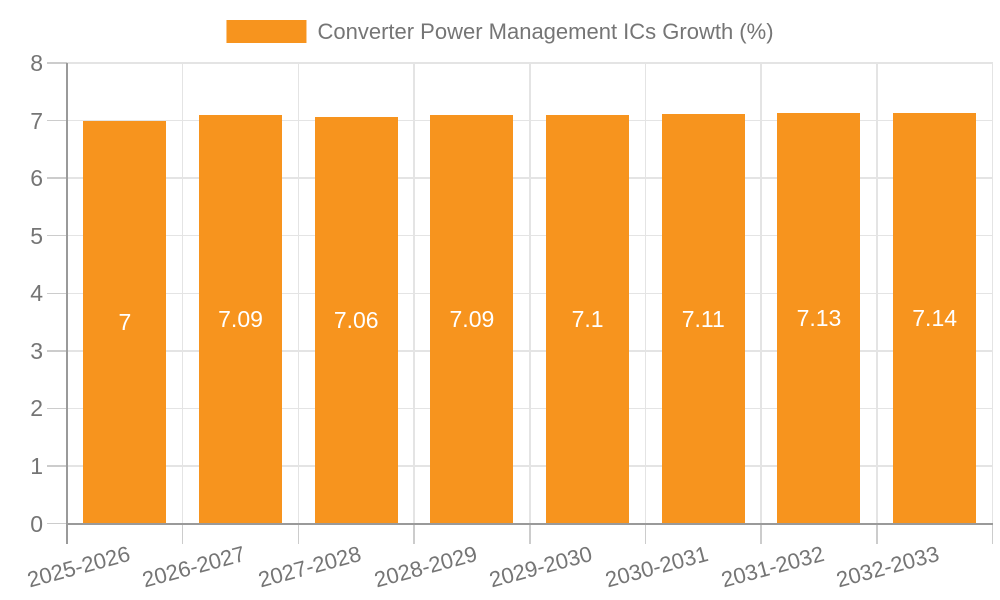  Describe the element at coordinates (541, 567) in the screenshot. I see `x-axis-label: 2029-2030` at that location.